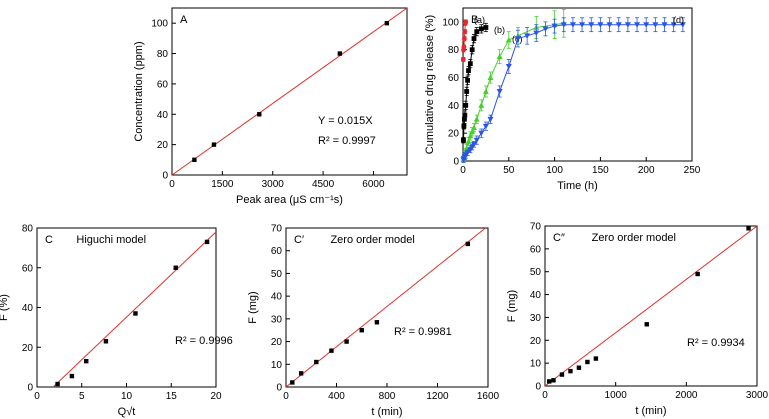  Describe the element at coordinates (499, 30) in the screenshot. I see `series-label: (b)` at that location.